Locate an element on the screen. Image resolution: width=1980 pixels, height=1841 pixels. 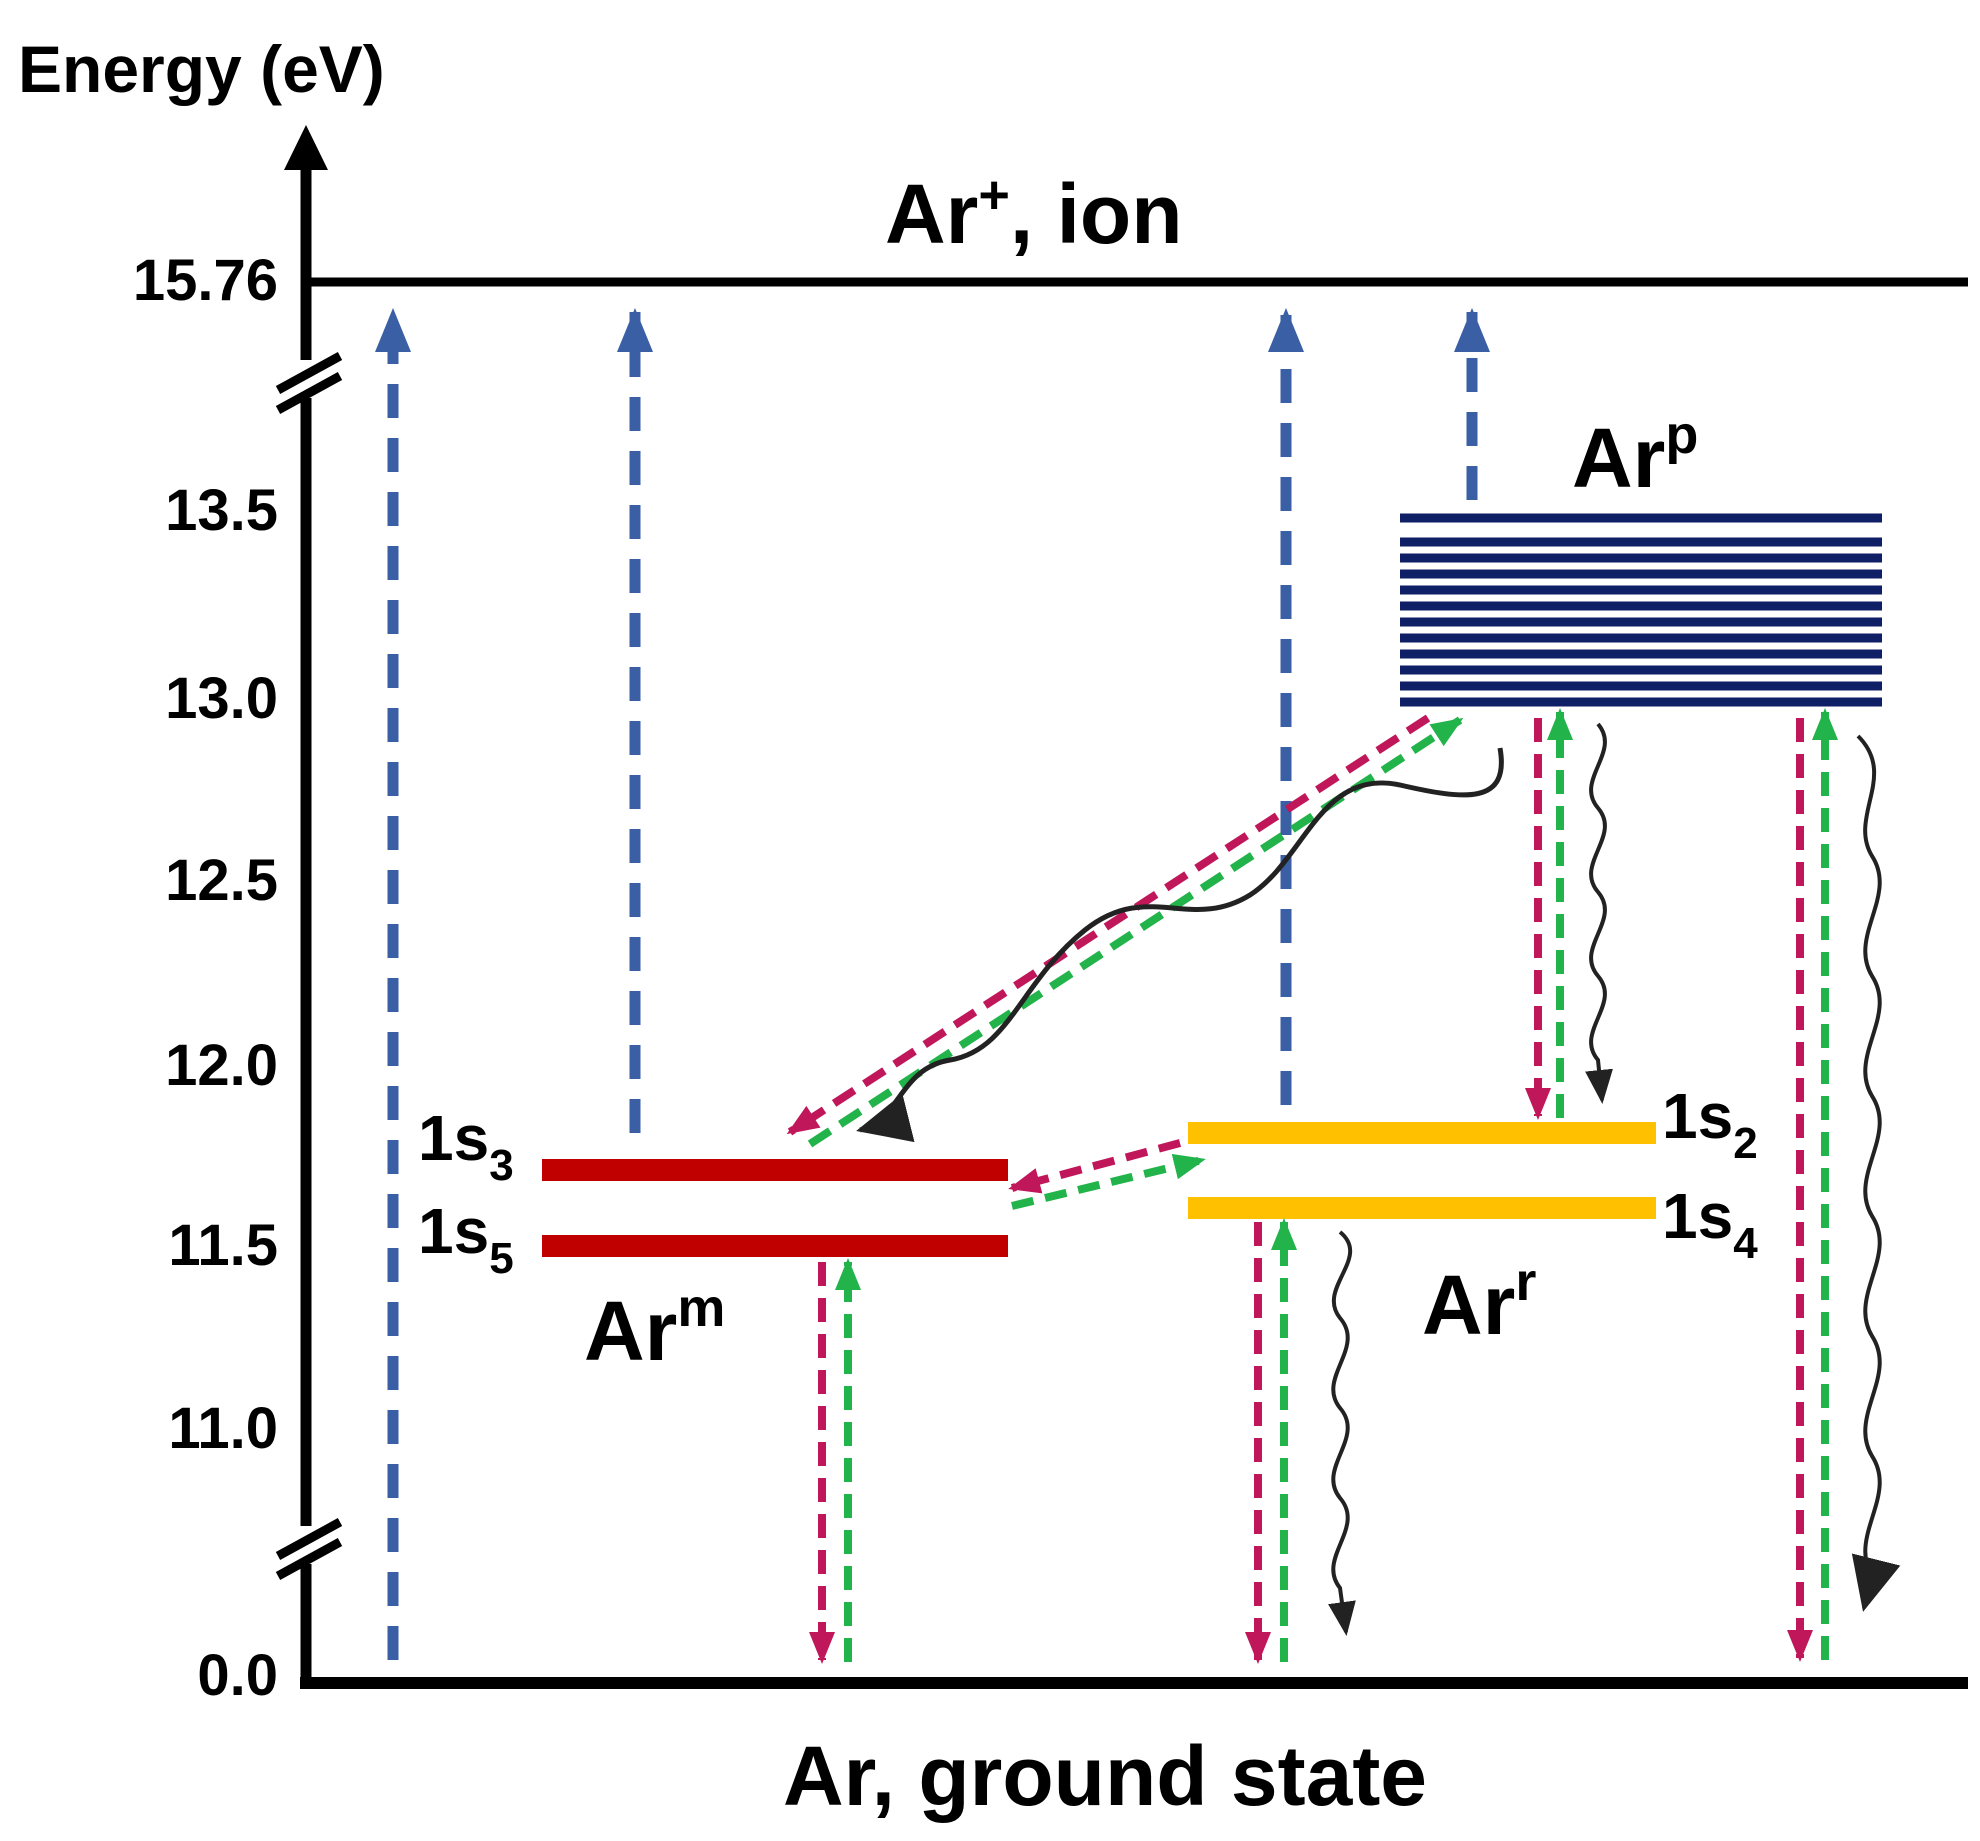
de-excitation-arrow-arr-to-arm is located at coordinates (1095, 1166).